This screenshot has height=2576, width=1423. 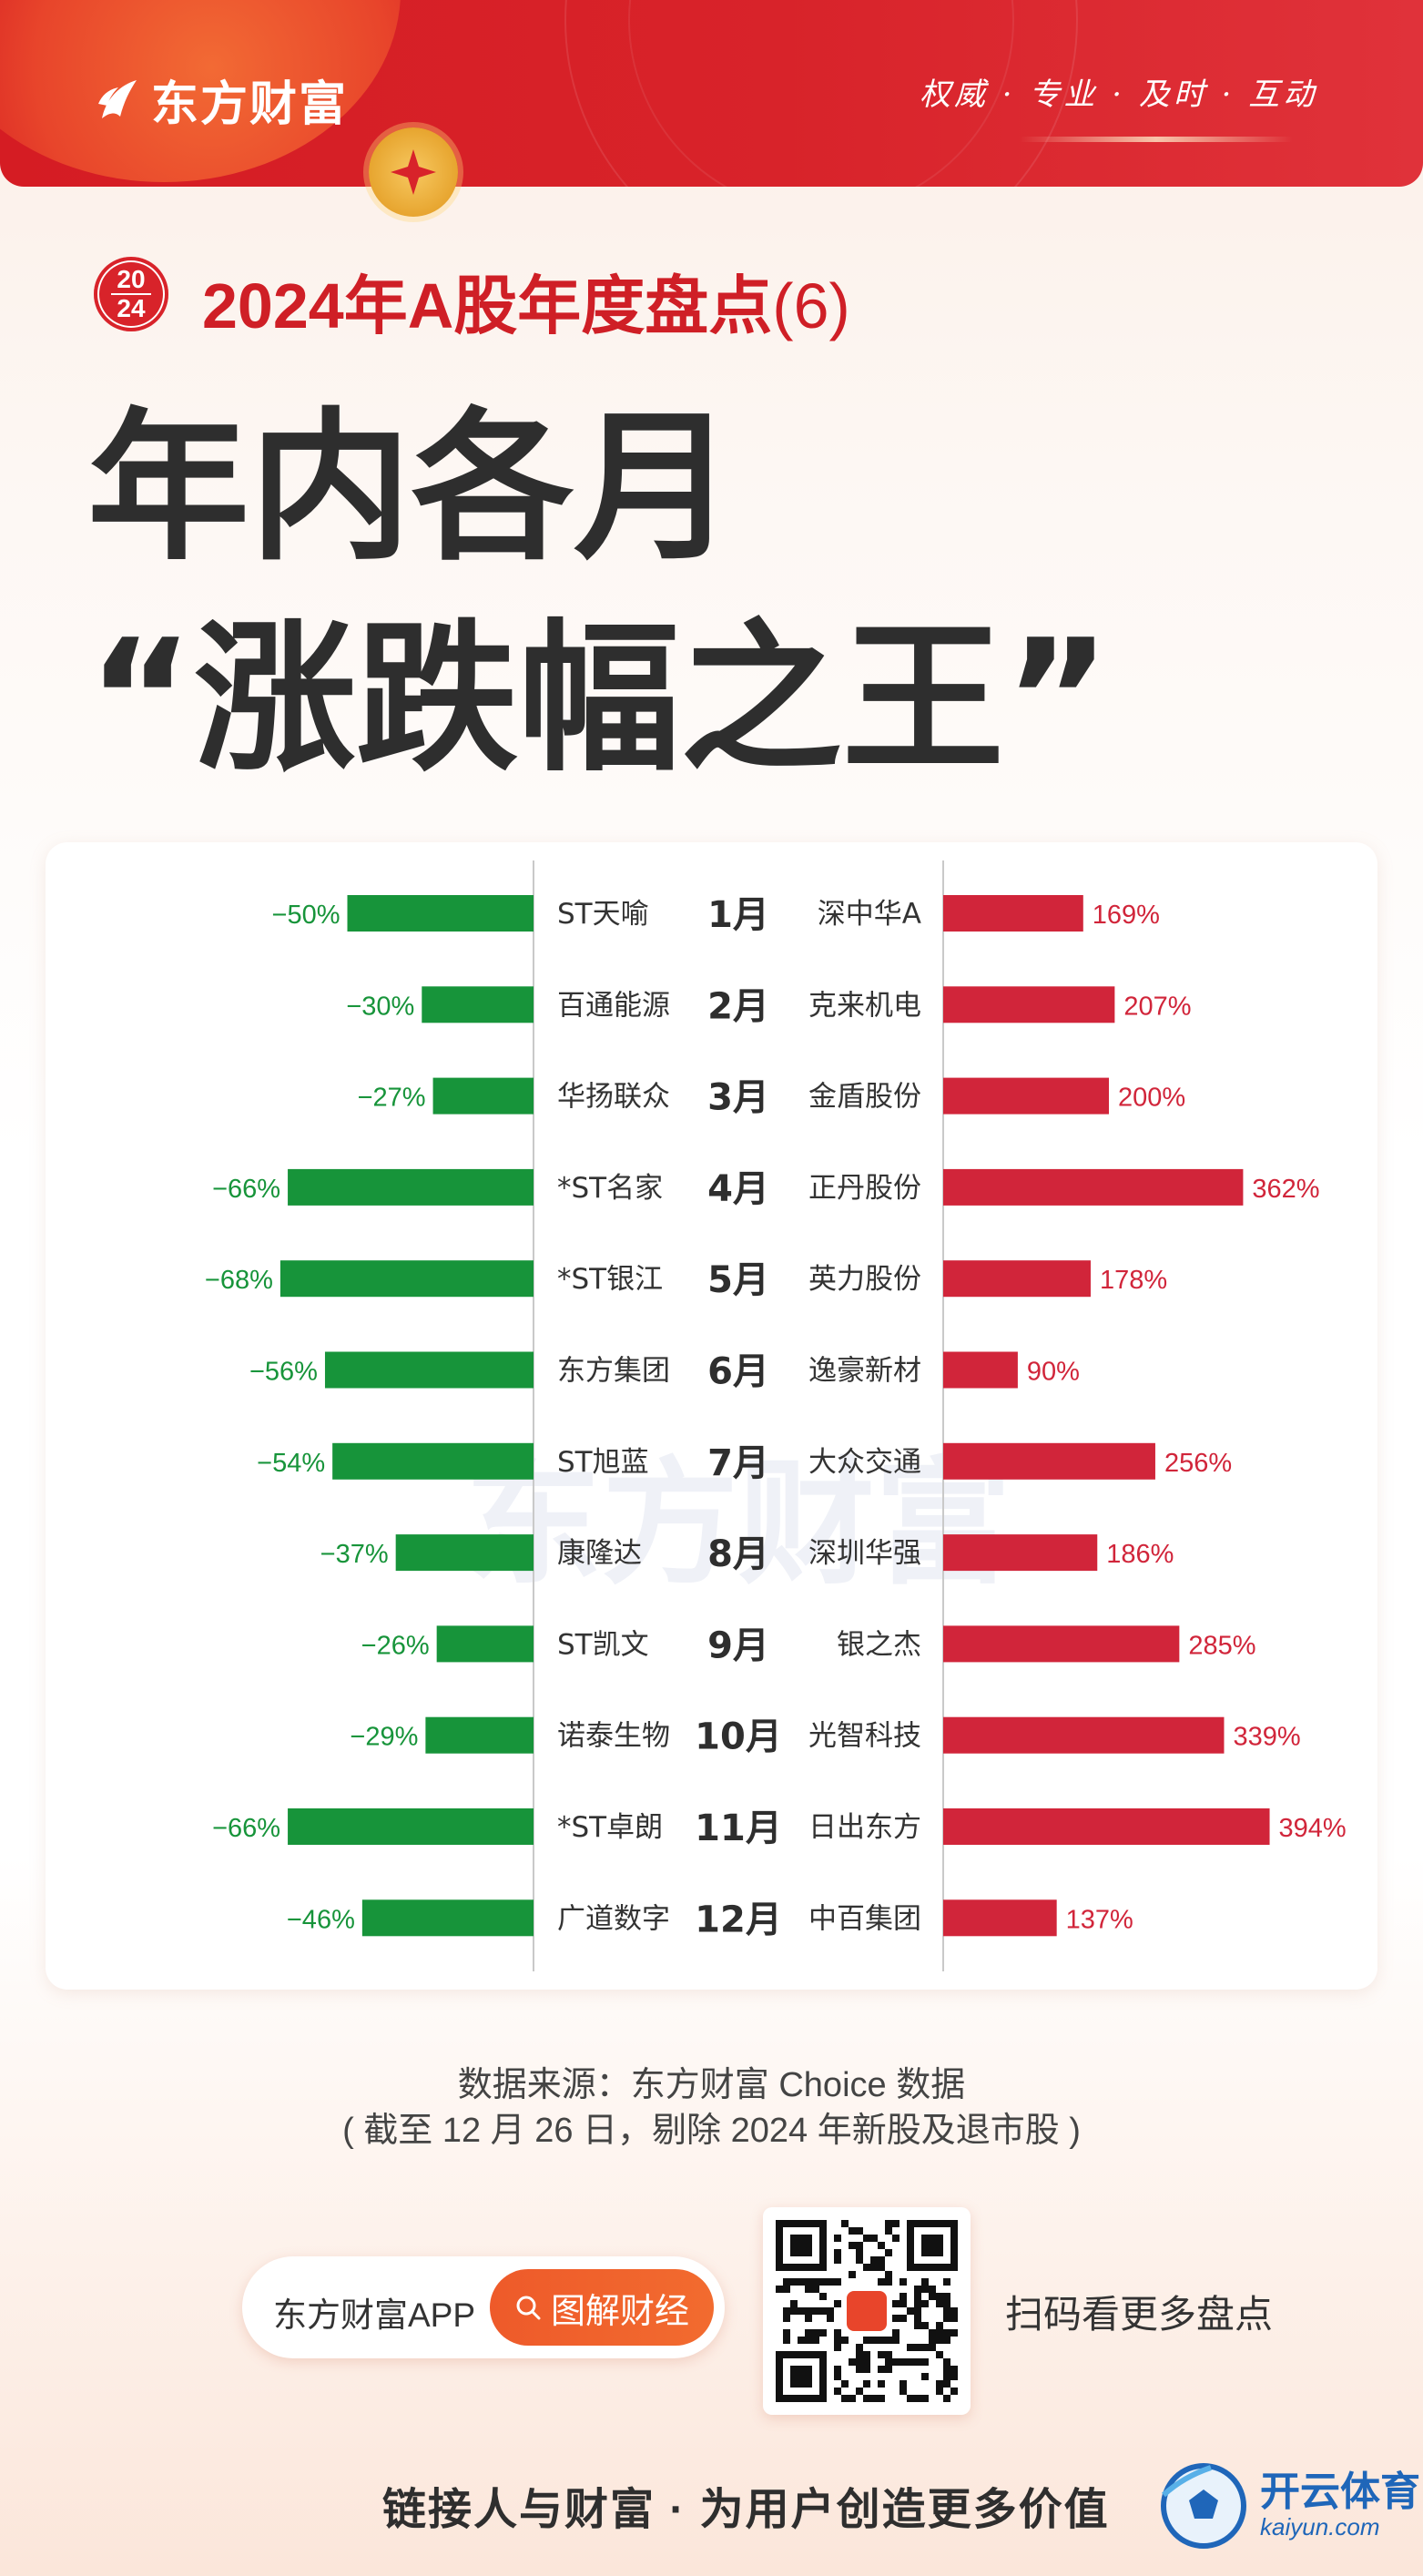 What do you see at coordinates (1133, 1280) in the screenshot?
I see `gainer-value-label: 178%` at bounding box center [1133, 1280].